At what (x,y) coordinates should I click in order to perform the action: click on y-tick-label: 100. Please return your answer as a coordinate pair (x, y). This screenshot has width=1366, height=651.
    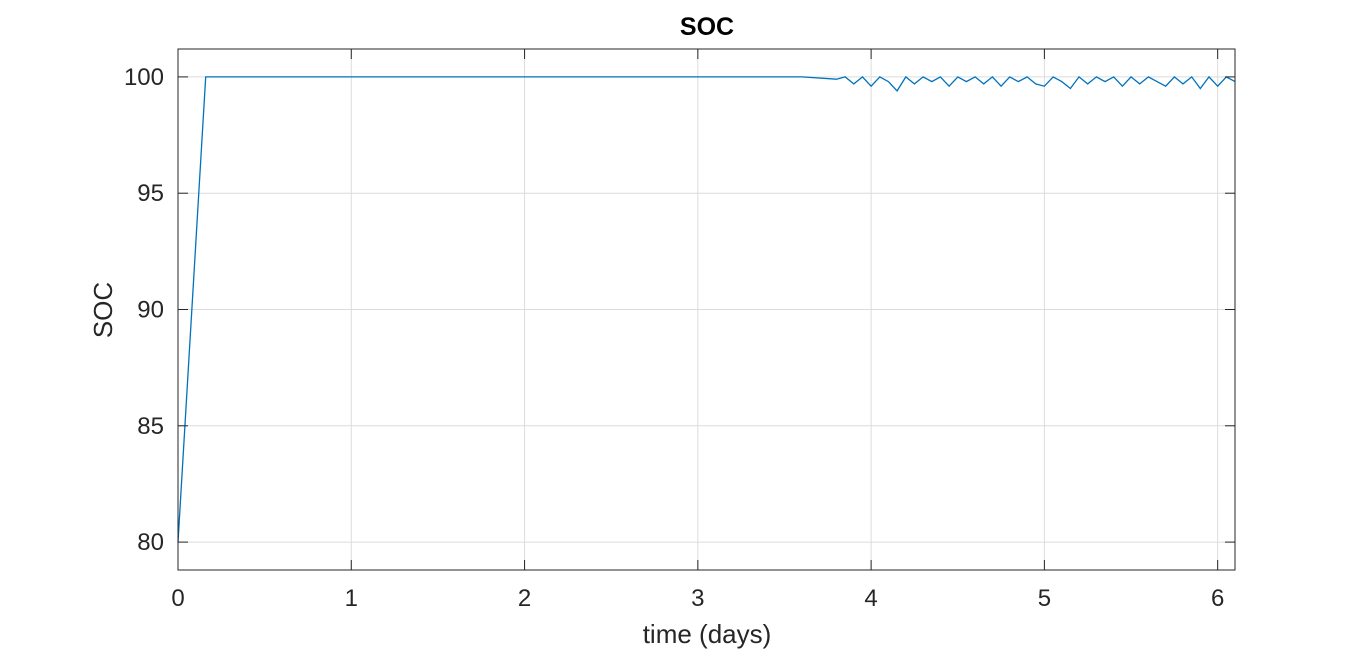
    Looking at the image, I should click on (144, 77).